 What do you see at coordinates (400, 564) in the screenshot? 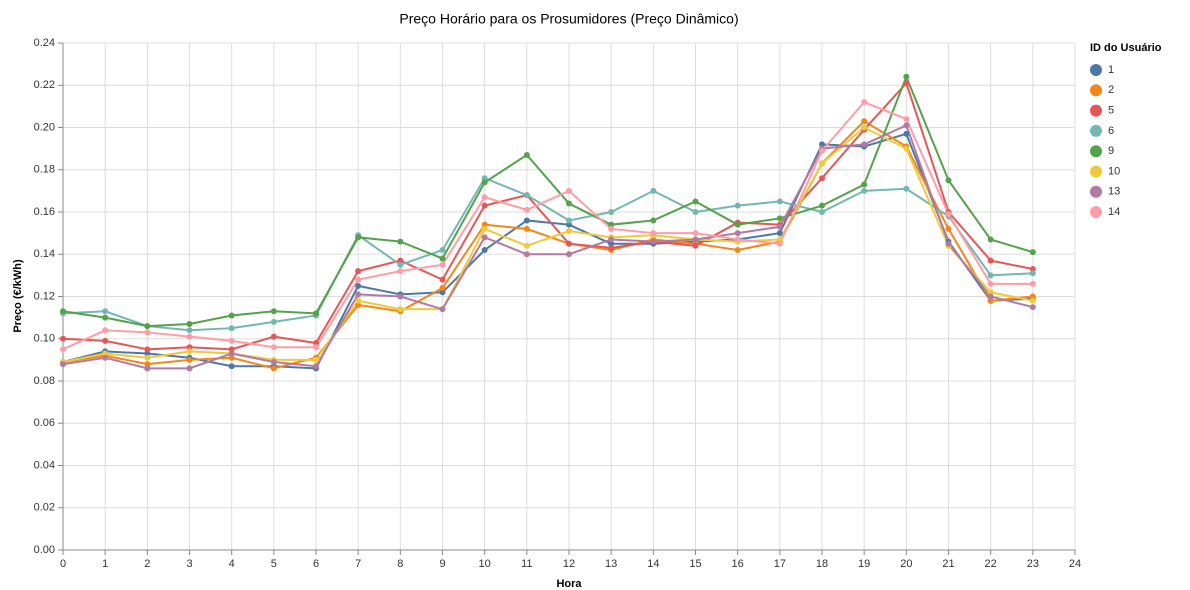
I see `x-tick-label: 8` at bounding box center [400, 564].